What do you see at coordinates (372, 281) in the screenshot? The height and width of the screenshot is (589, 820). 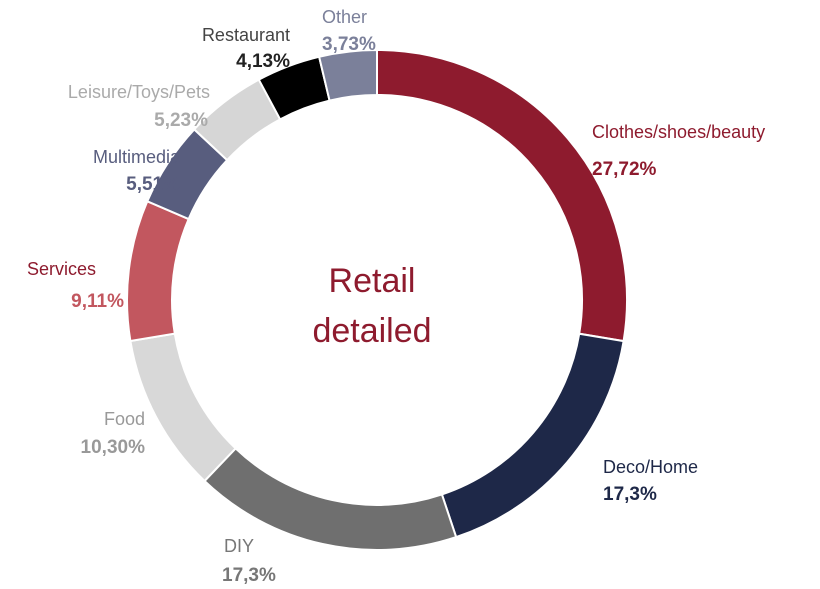 I see `center-label: Retail` at bounding box center [372, 281].